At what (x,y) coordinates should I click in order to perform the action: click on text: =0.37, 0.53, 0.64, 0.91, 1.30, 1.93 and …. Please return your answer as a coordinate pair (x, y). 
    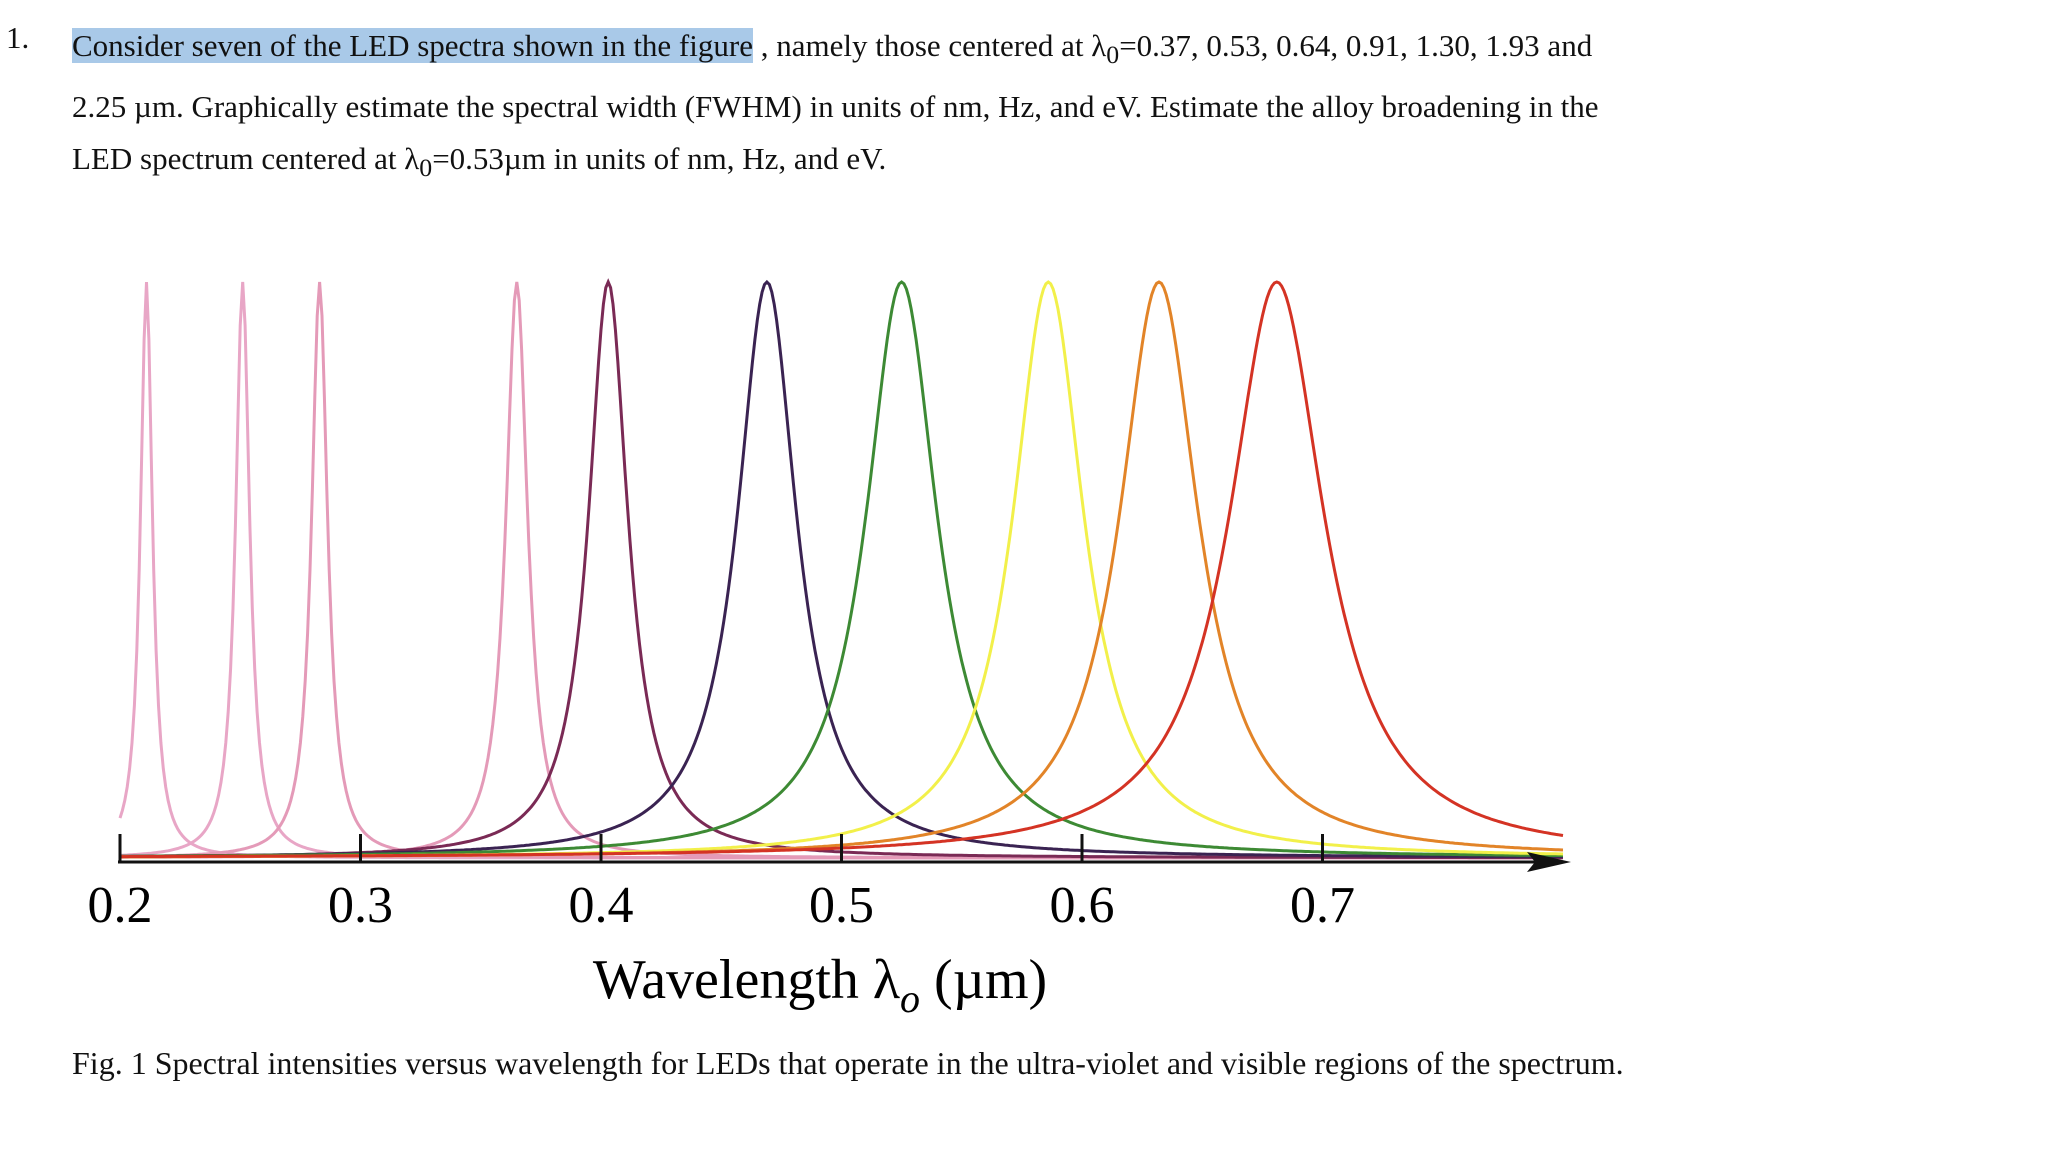
    Looking at the image, I should click on (835, 102).